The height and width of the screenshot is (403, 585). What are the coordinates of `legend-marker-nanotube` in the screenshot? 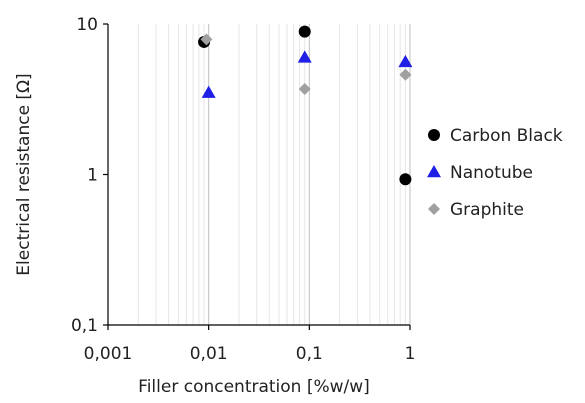 It's located at (434, 171).